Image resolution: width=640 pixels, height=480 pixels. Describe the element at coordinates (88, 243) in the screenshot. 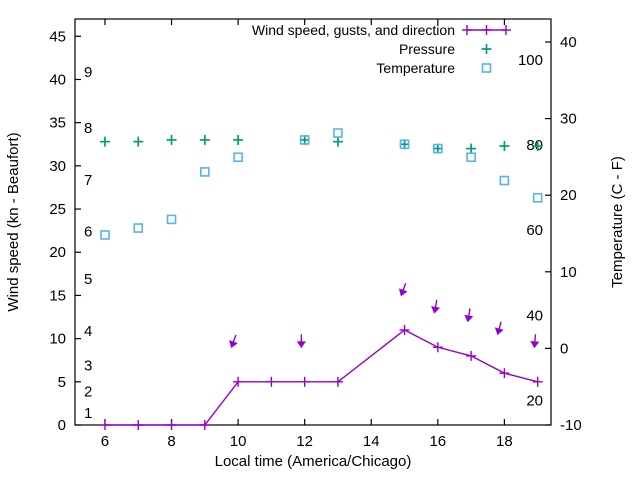

I see `beaufort-scale-labels: 1 2 3 4 5 6 7 8 9` at that location.